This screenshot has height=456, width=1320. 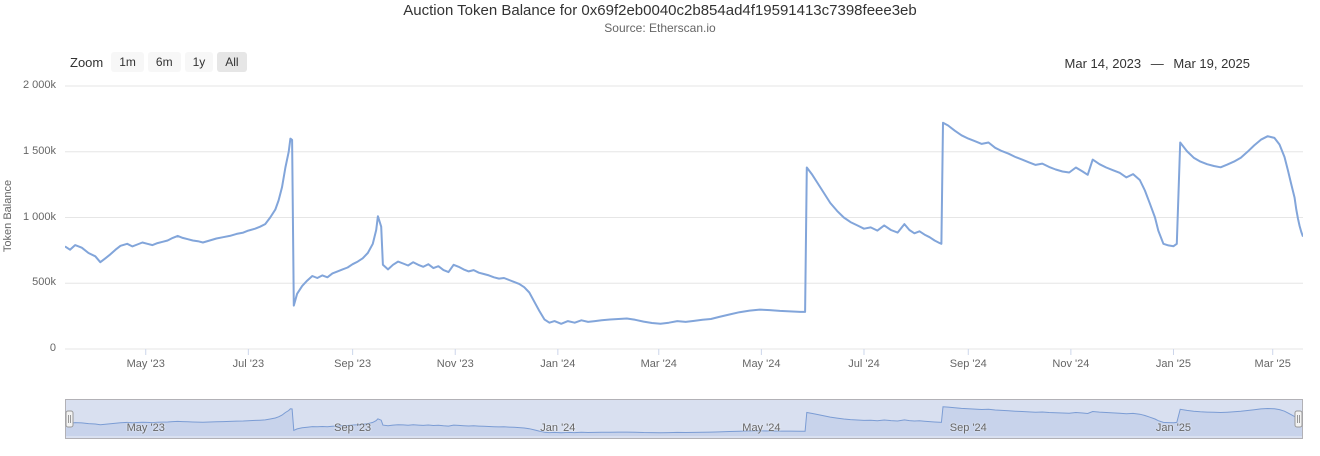 I want to click on navigator-line, so click(x=684, y=420).